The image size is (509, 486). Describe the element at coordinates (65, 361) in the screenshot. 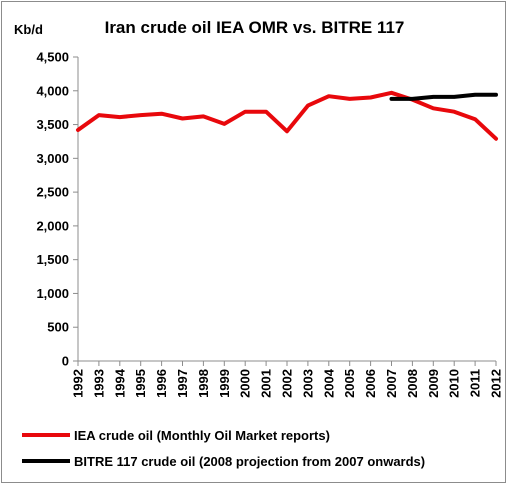

I see `y-tick-label: 0` at that location.